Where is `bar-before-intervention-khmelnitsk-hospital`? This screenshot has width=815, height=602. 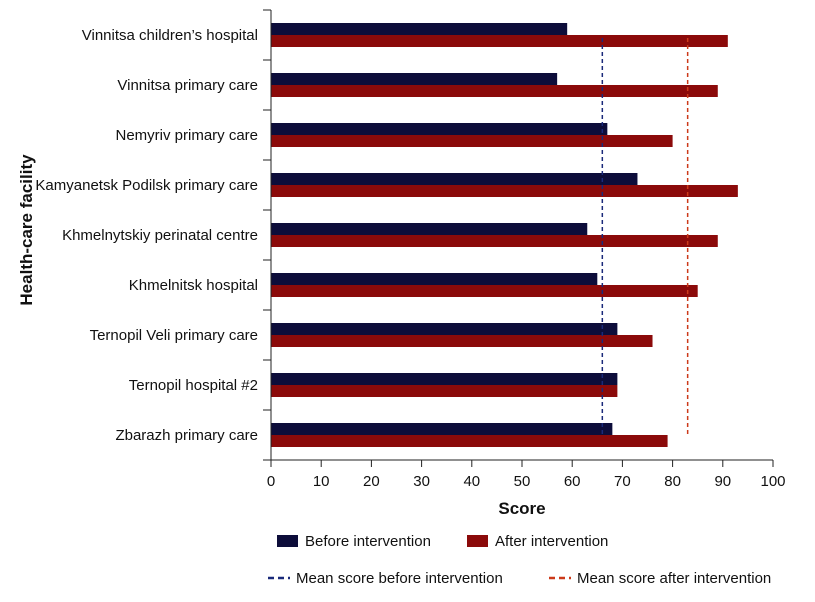 bar-before-intervention-khmelnitsk-hospital is located at coordinates (434, 279).